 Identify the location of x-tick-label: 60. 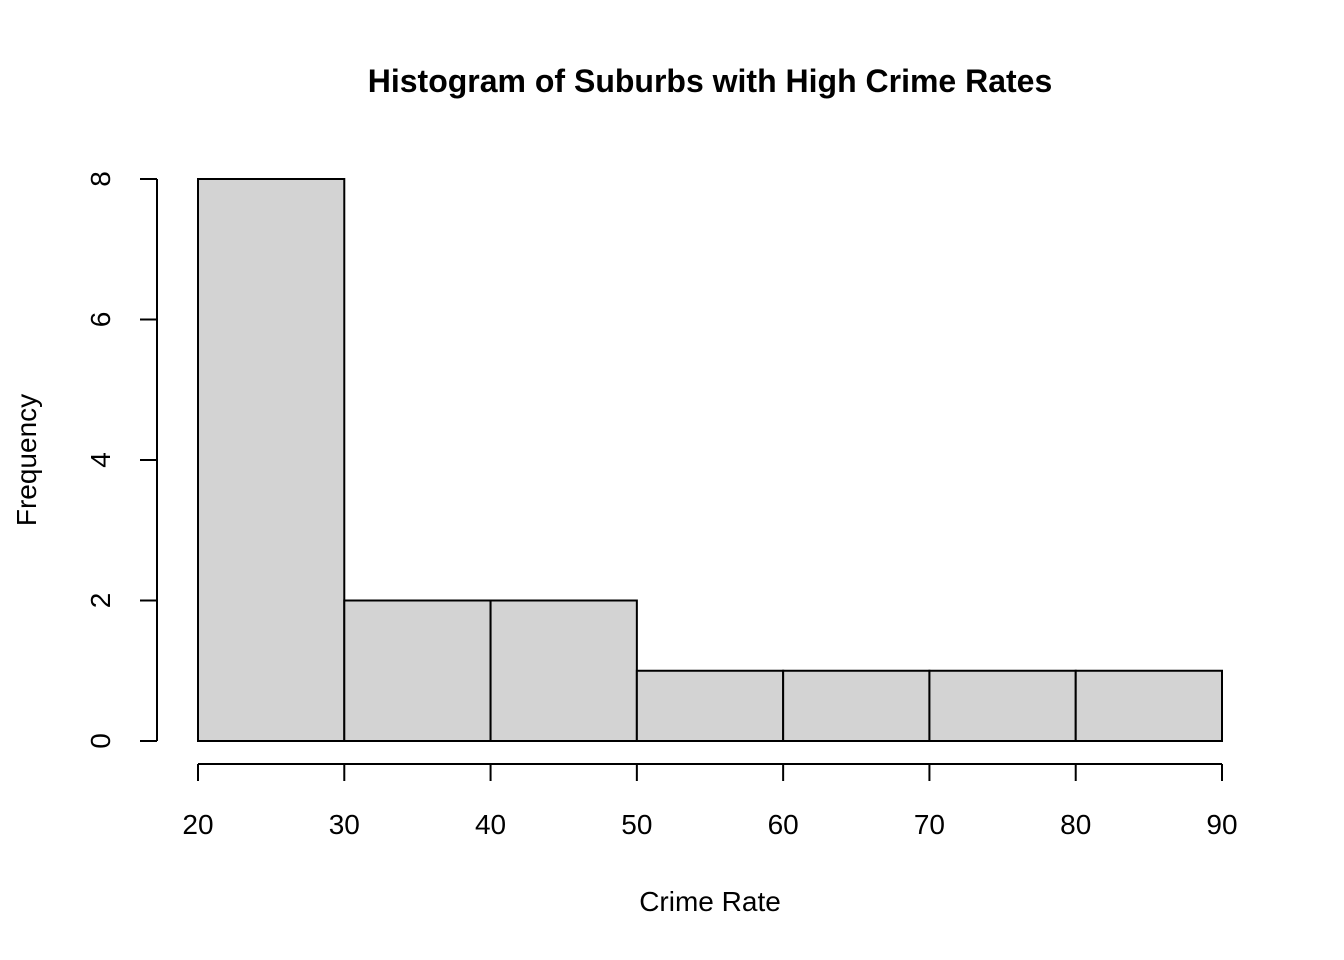
(783, 824).